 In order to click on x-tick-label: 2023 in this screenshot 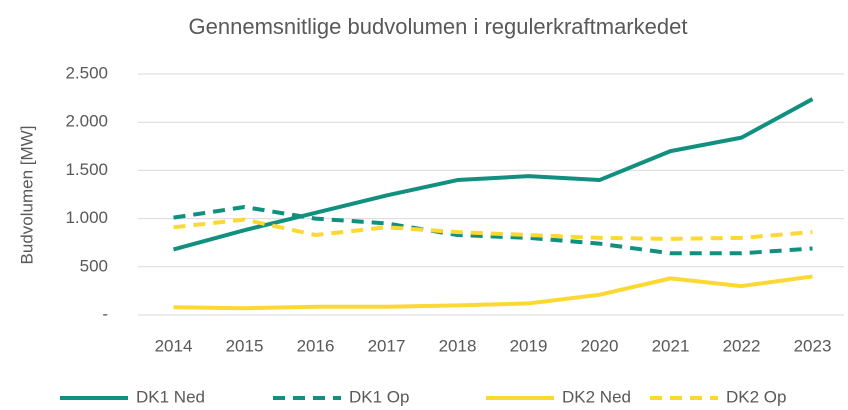, I will do `click(813, 345)`.